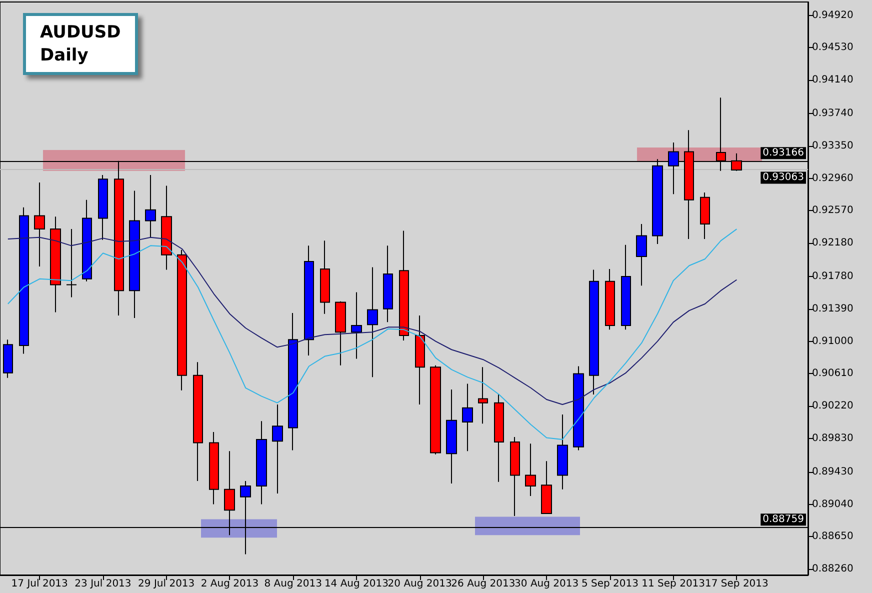 The height and width of the screenshot is (593, 872). I want to click on y-tick-label: 0.88650, so click(833, 536).